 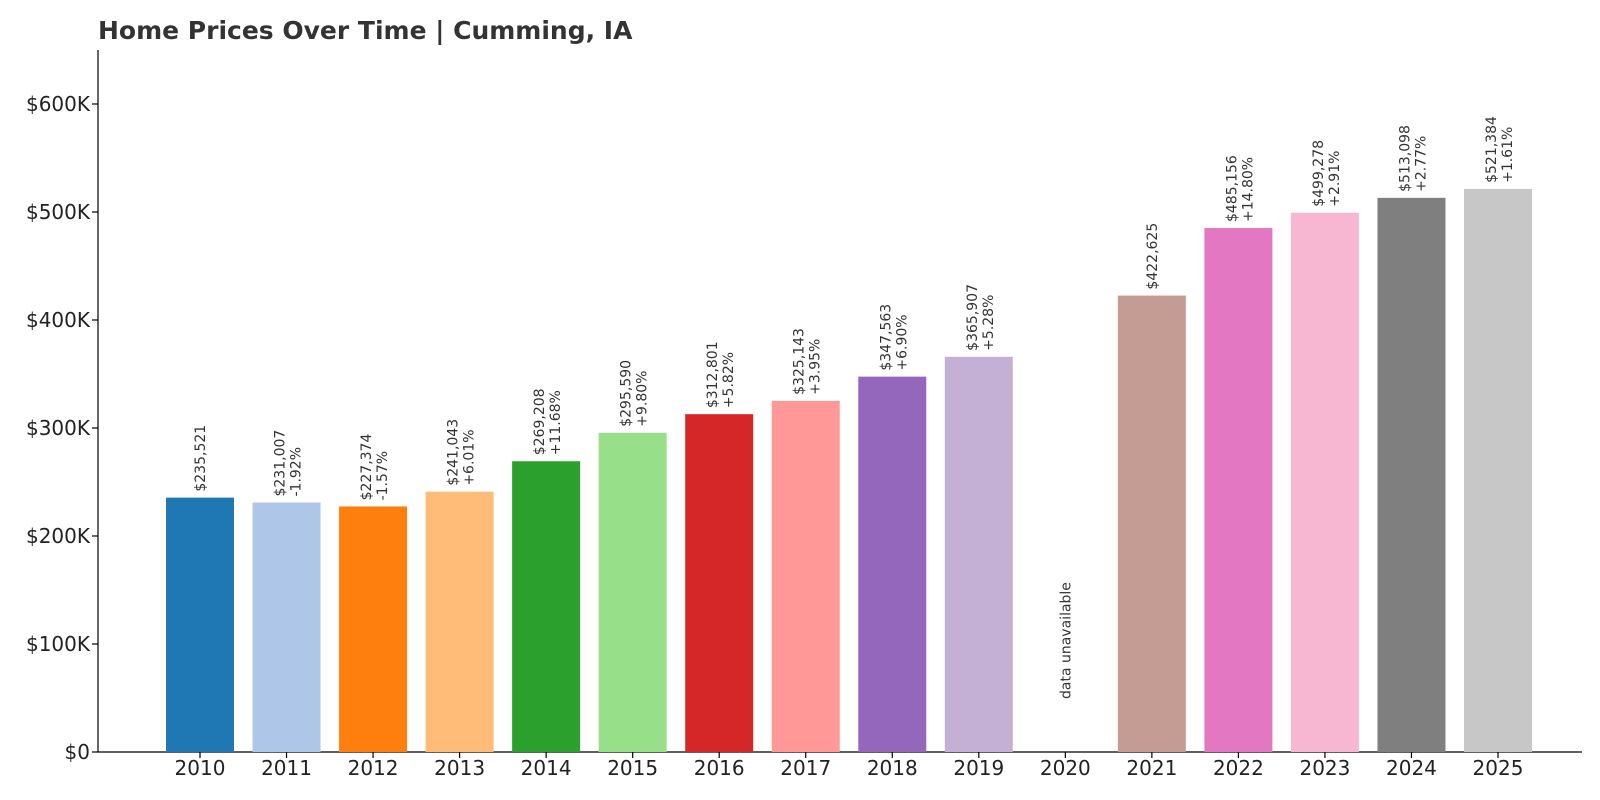 I want to click on y-tick-label: $200K, so click(x=58, y=536).